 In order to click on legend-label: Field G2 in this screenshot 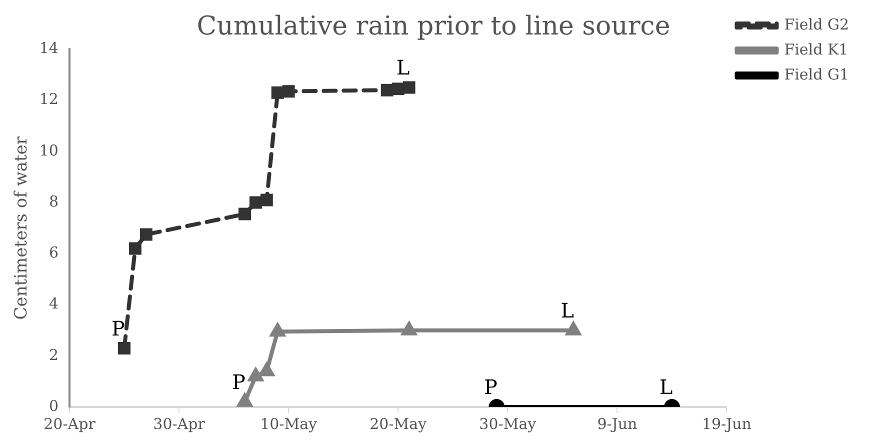, I will do `click(817, 24)`.